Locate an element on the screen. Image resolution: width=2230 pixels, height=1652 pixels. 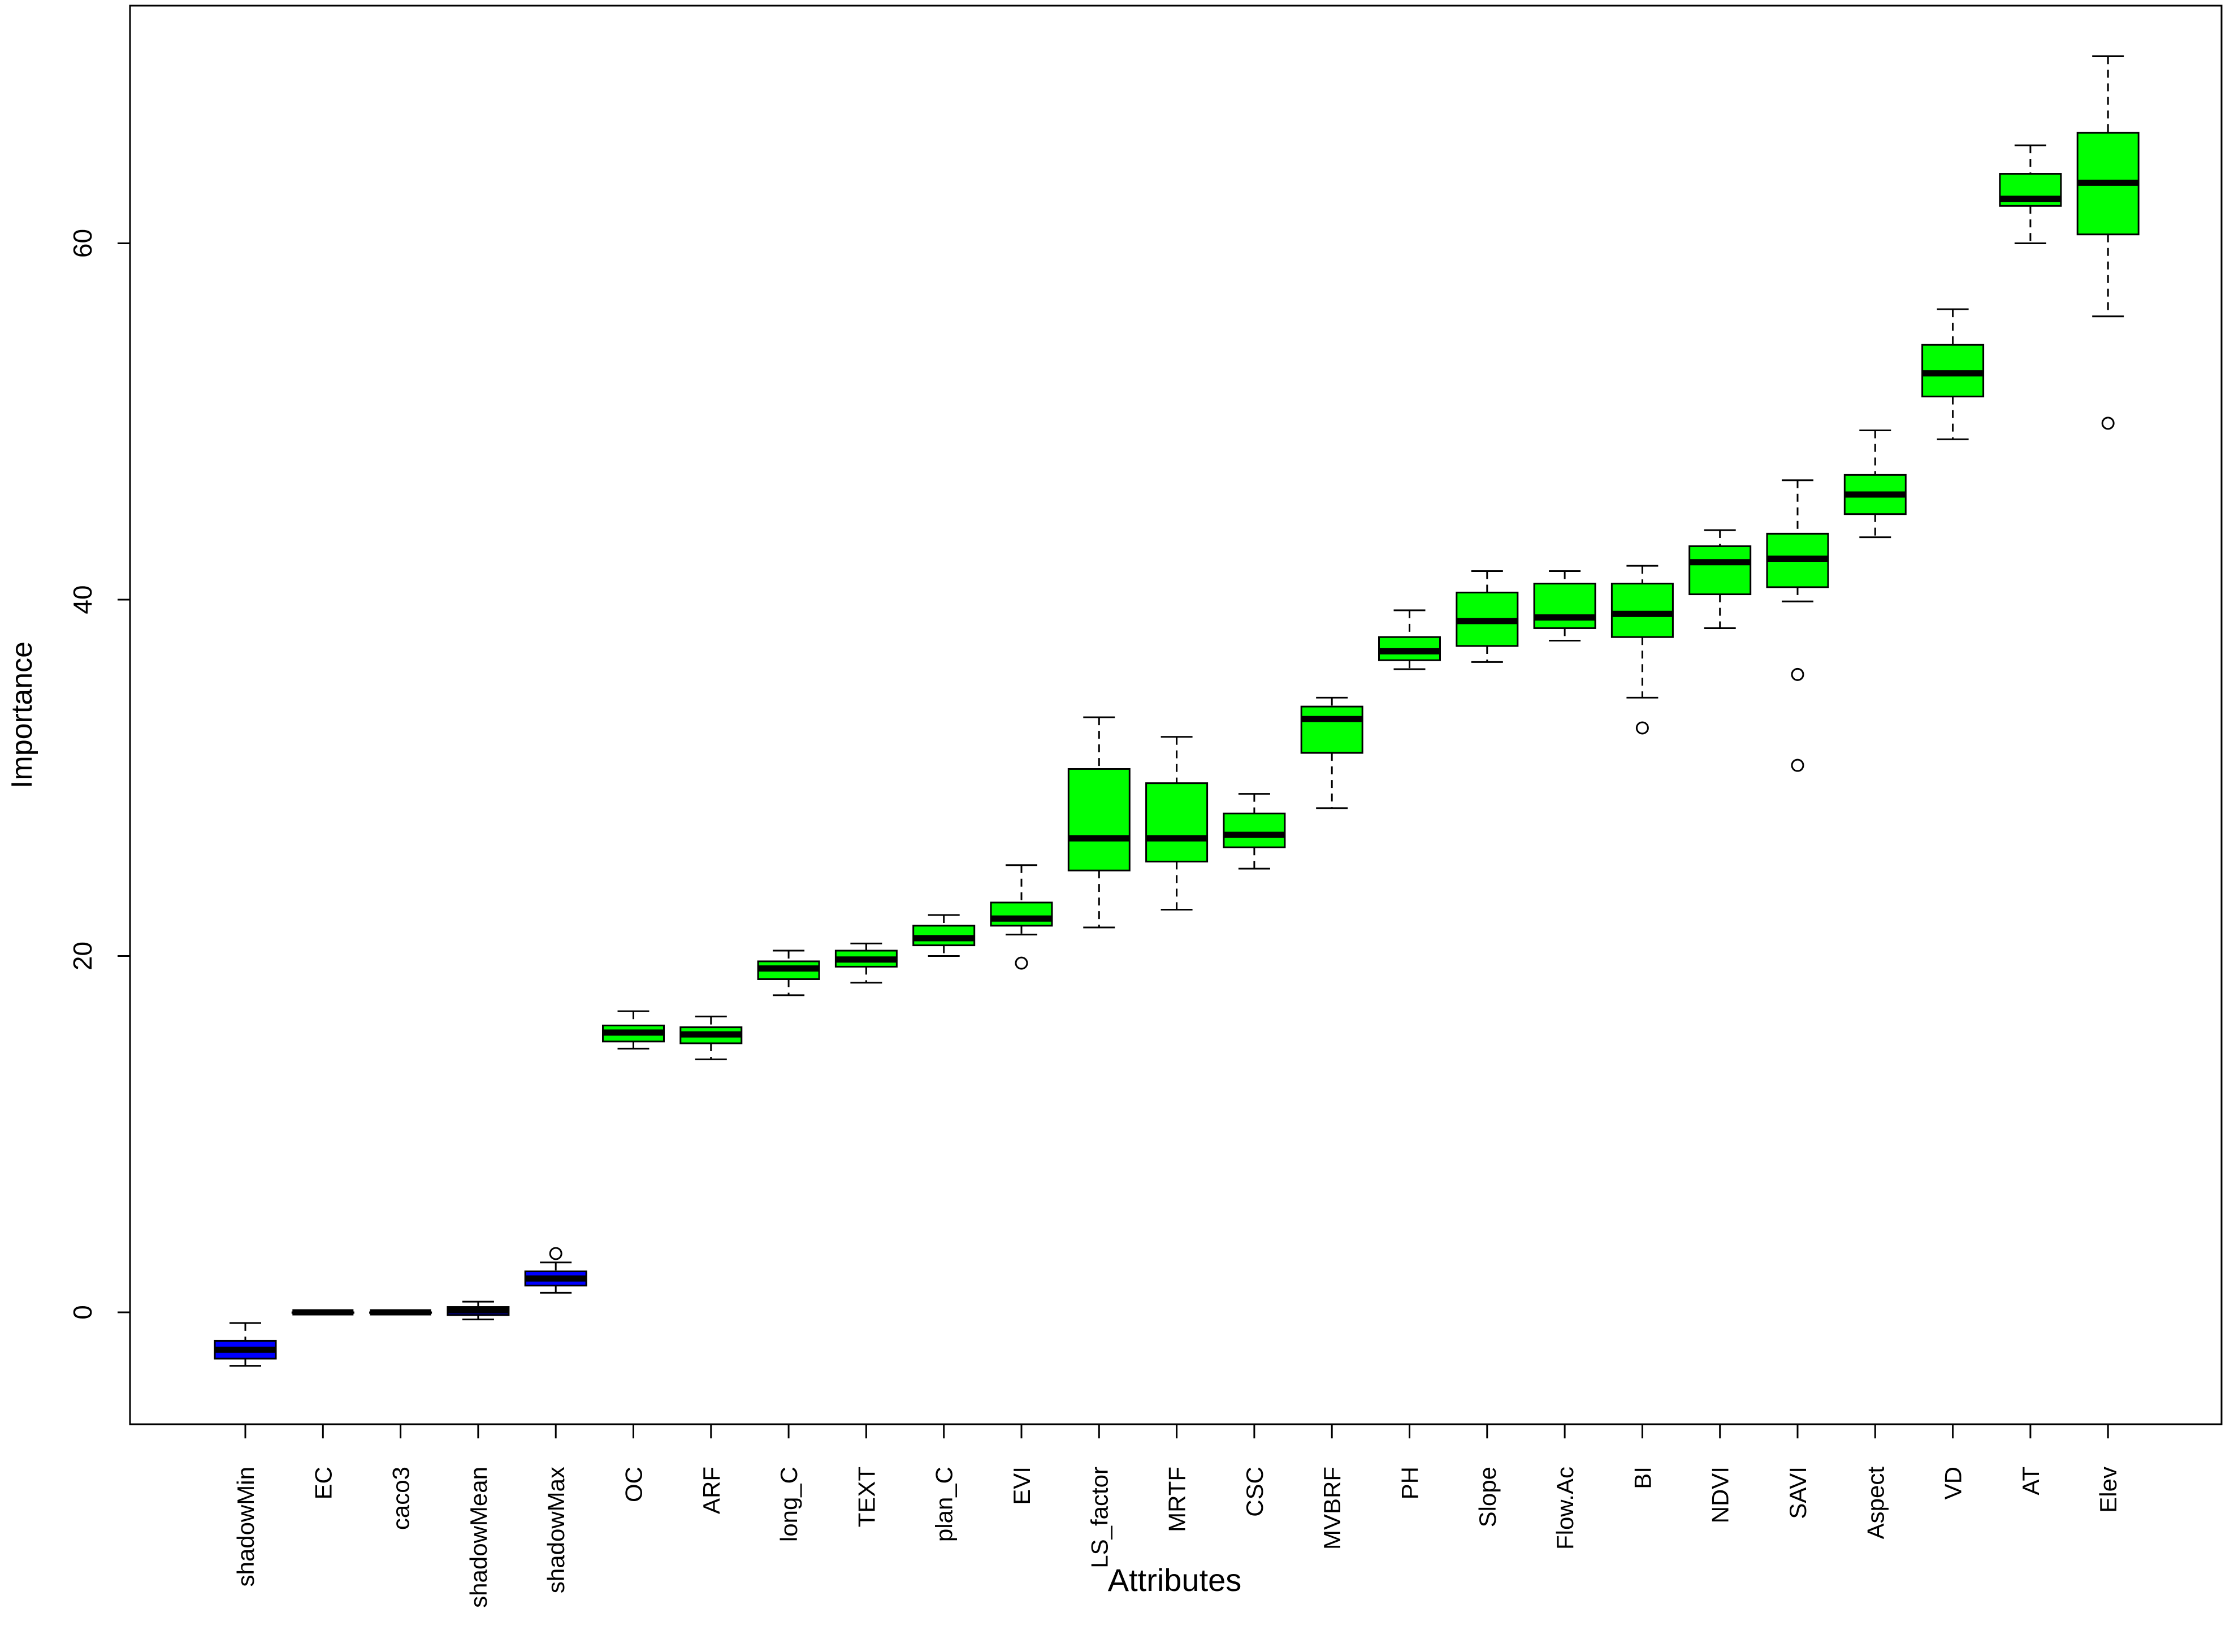
box-shadowMean is located at coordinates (479, 1310).